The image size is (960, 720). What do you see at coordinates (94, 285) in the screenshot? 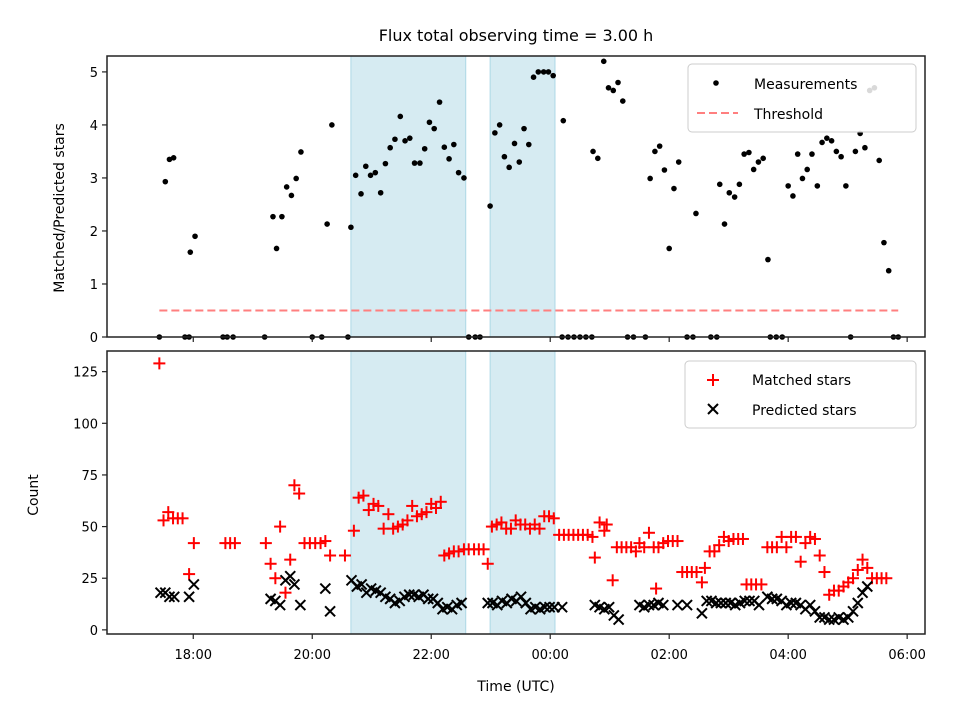
I see `top-y-tick-label: 1` at bounding box center [94, 285].